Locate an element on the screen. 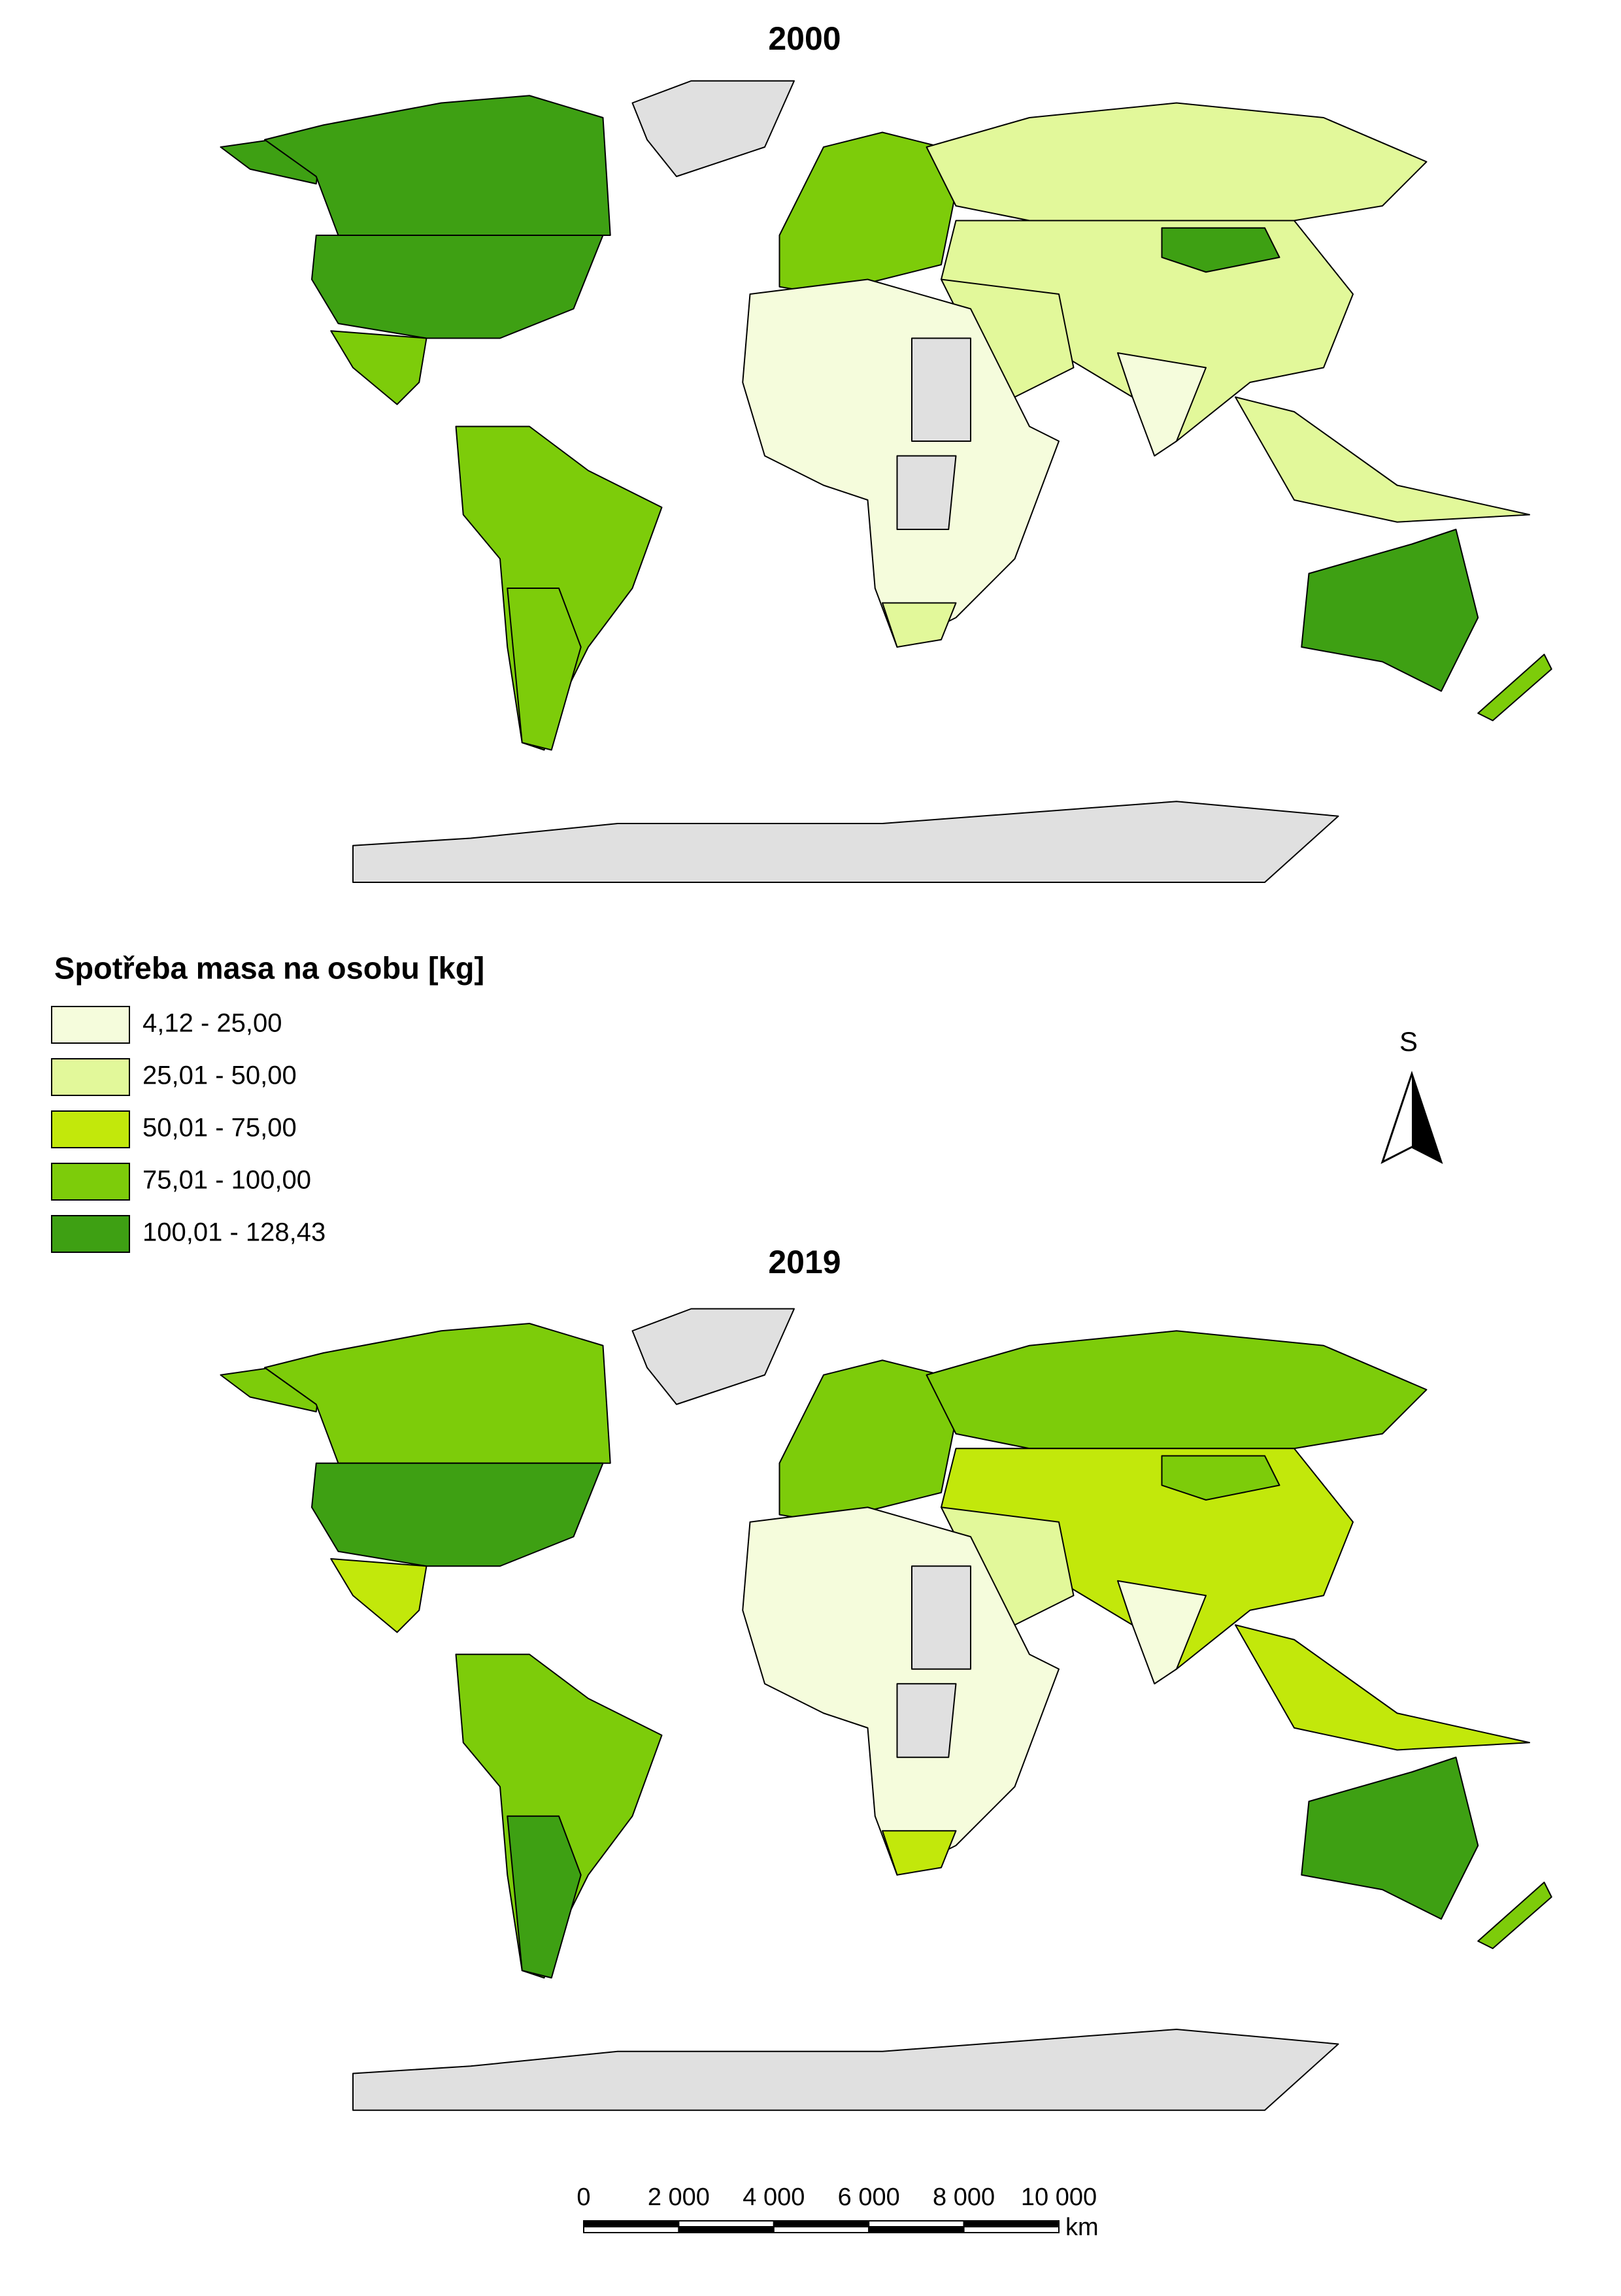 Image resolution: width=1621 pixels, height=2296 pixels. legend-label: 4,12 - 25,00 is located at coordinates (212, 1023).